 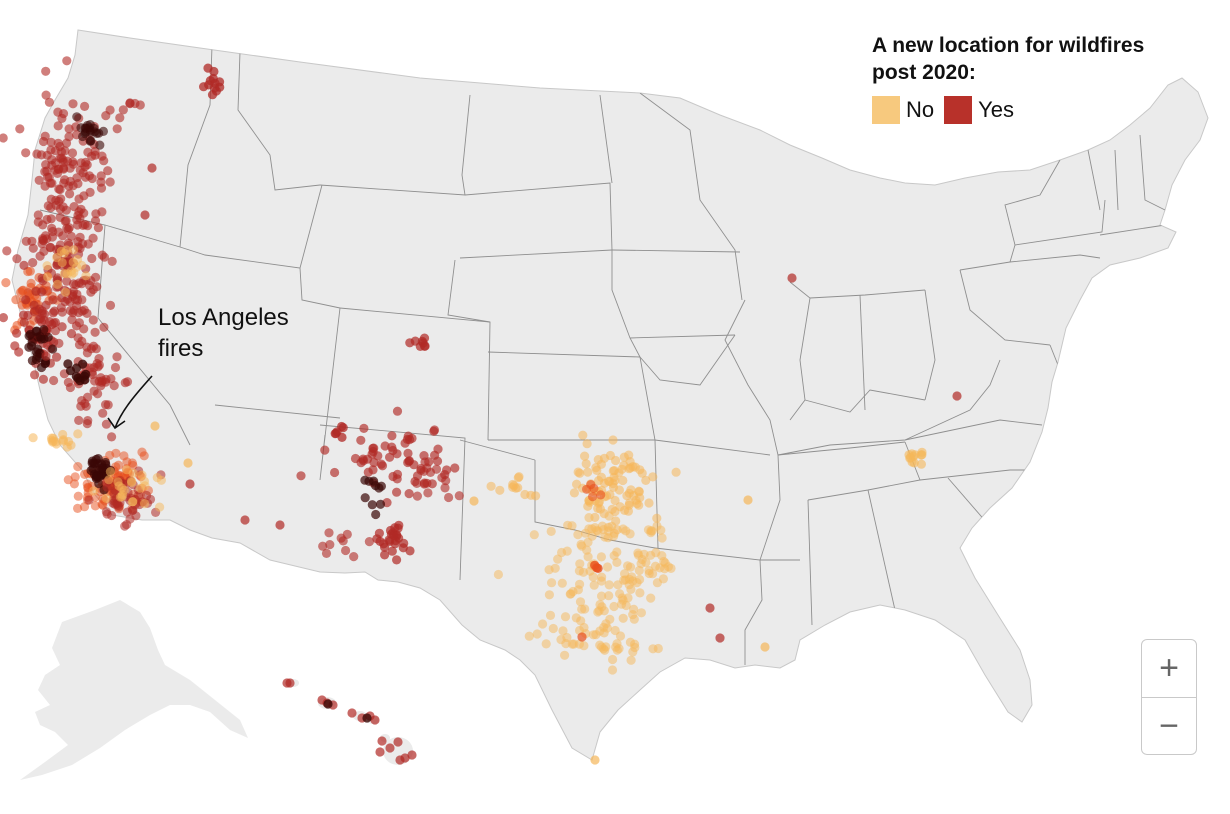 I want to click on annotation-arrowhead, so click(x=116, y=423).